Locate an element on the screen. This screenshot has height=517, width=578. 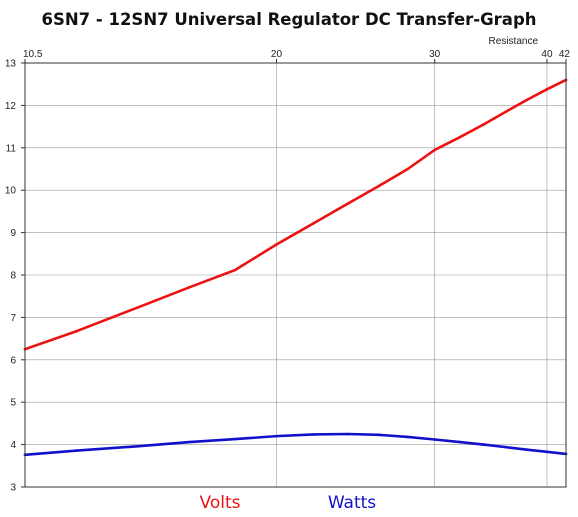
x-axis-label: Resistance is located at coordinates (514, 41).